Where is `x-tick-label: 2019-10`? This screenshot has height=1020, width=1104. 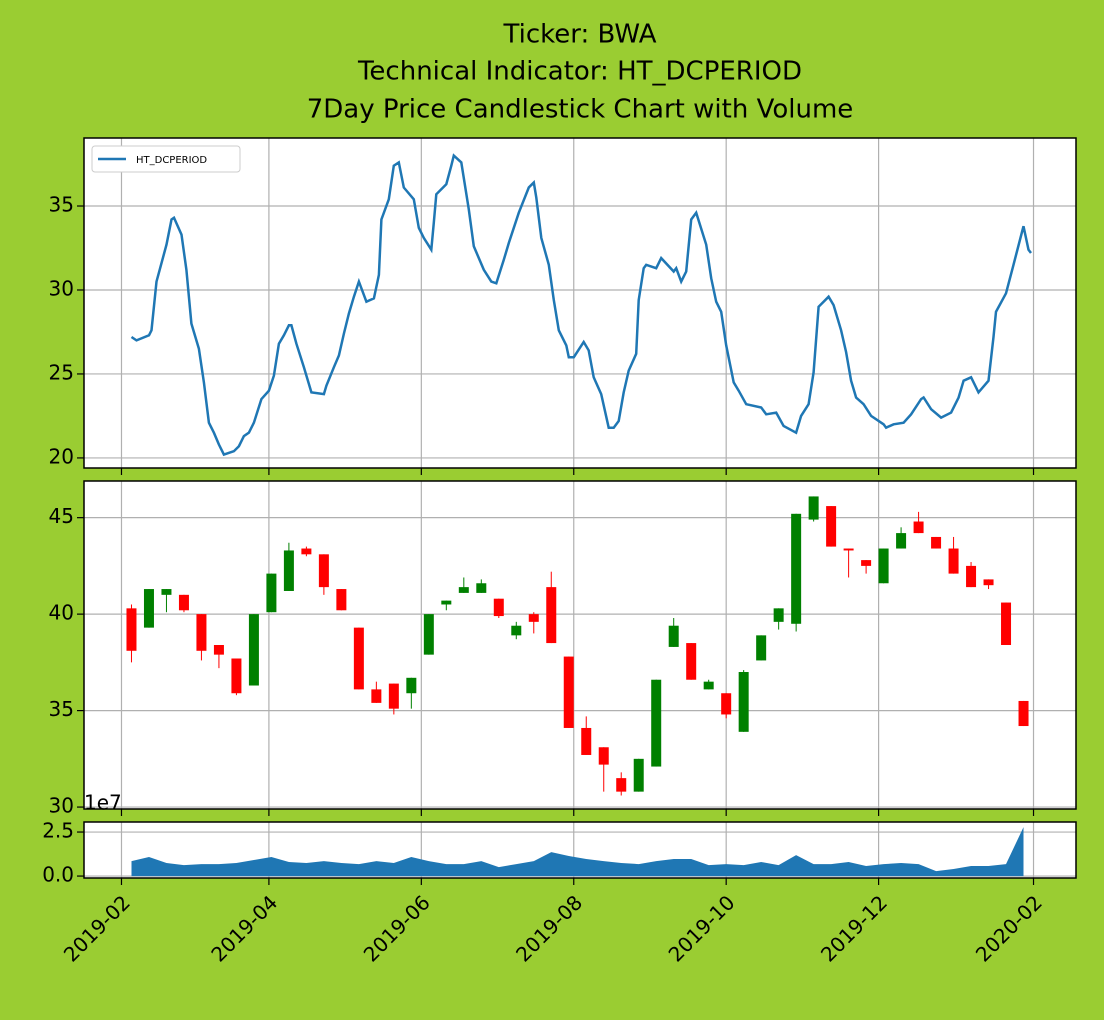 x-tick-label: 2019-10 is located at coordinates (702, 928).